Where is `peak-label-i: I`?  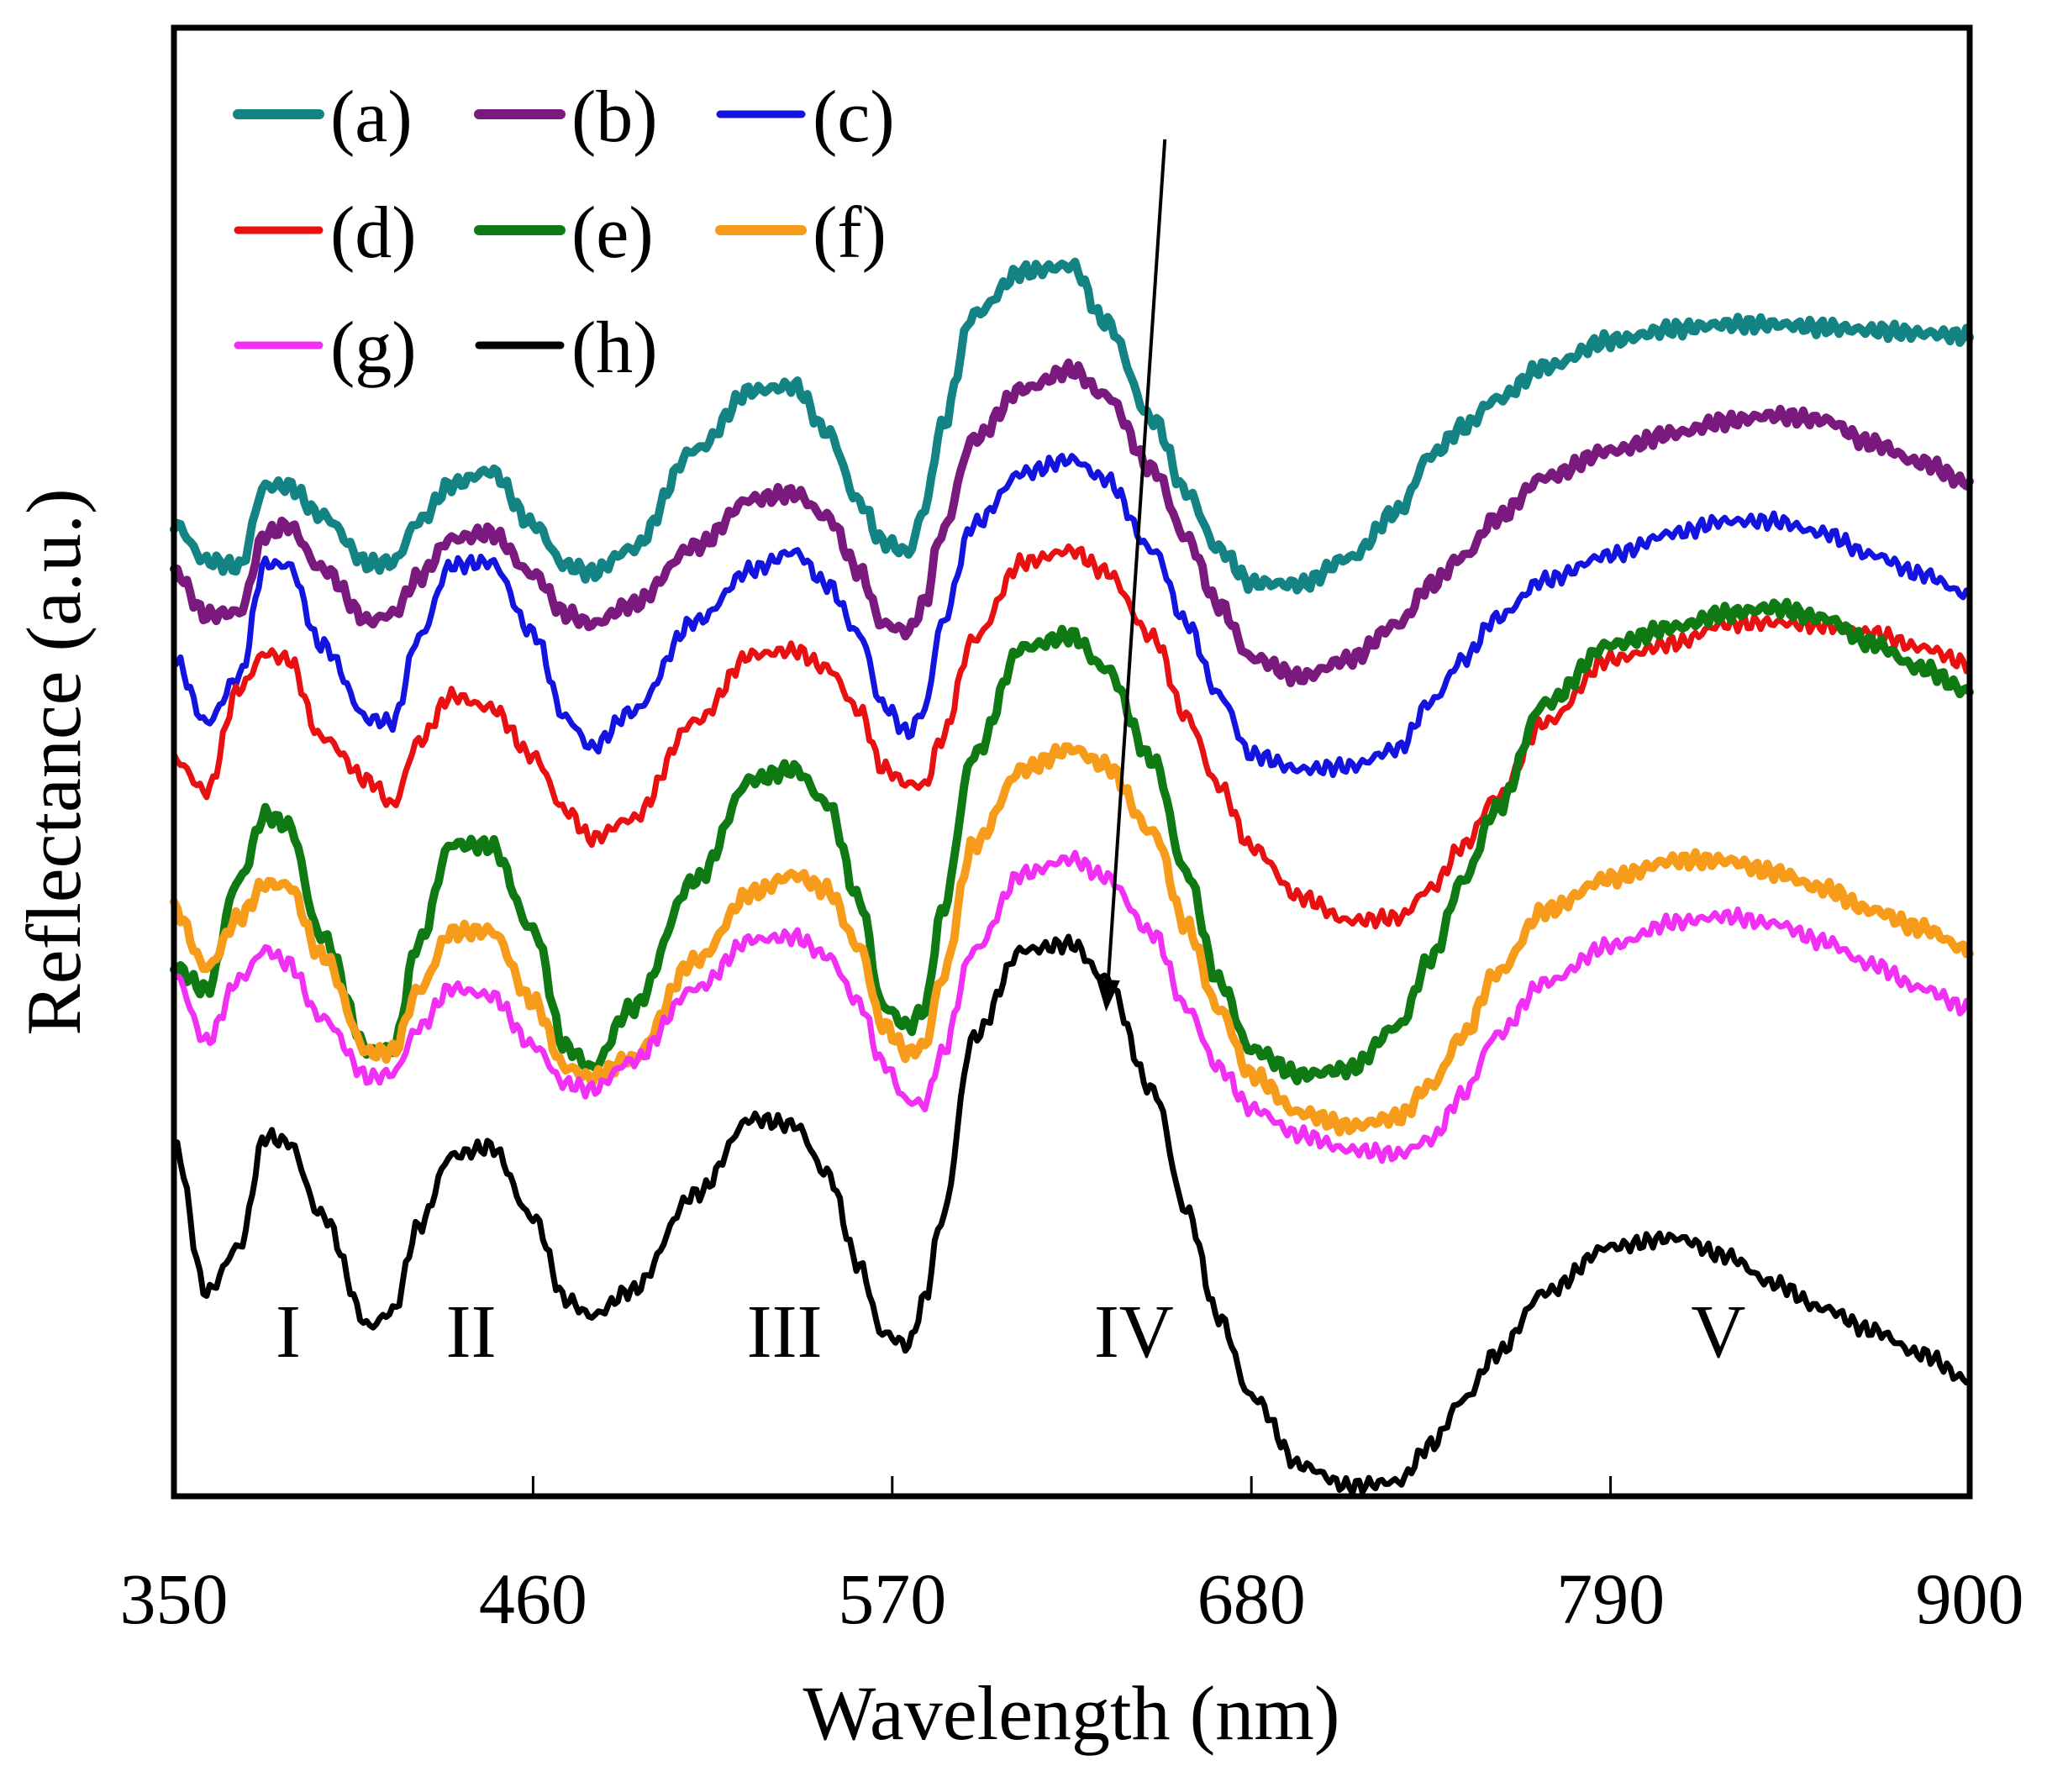 peak-label-i: I is located at coordinates (289, 1332).